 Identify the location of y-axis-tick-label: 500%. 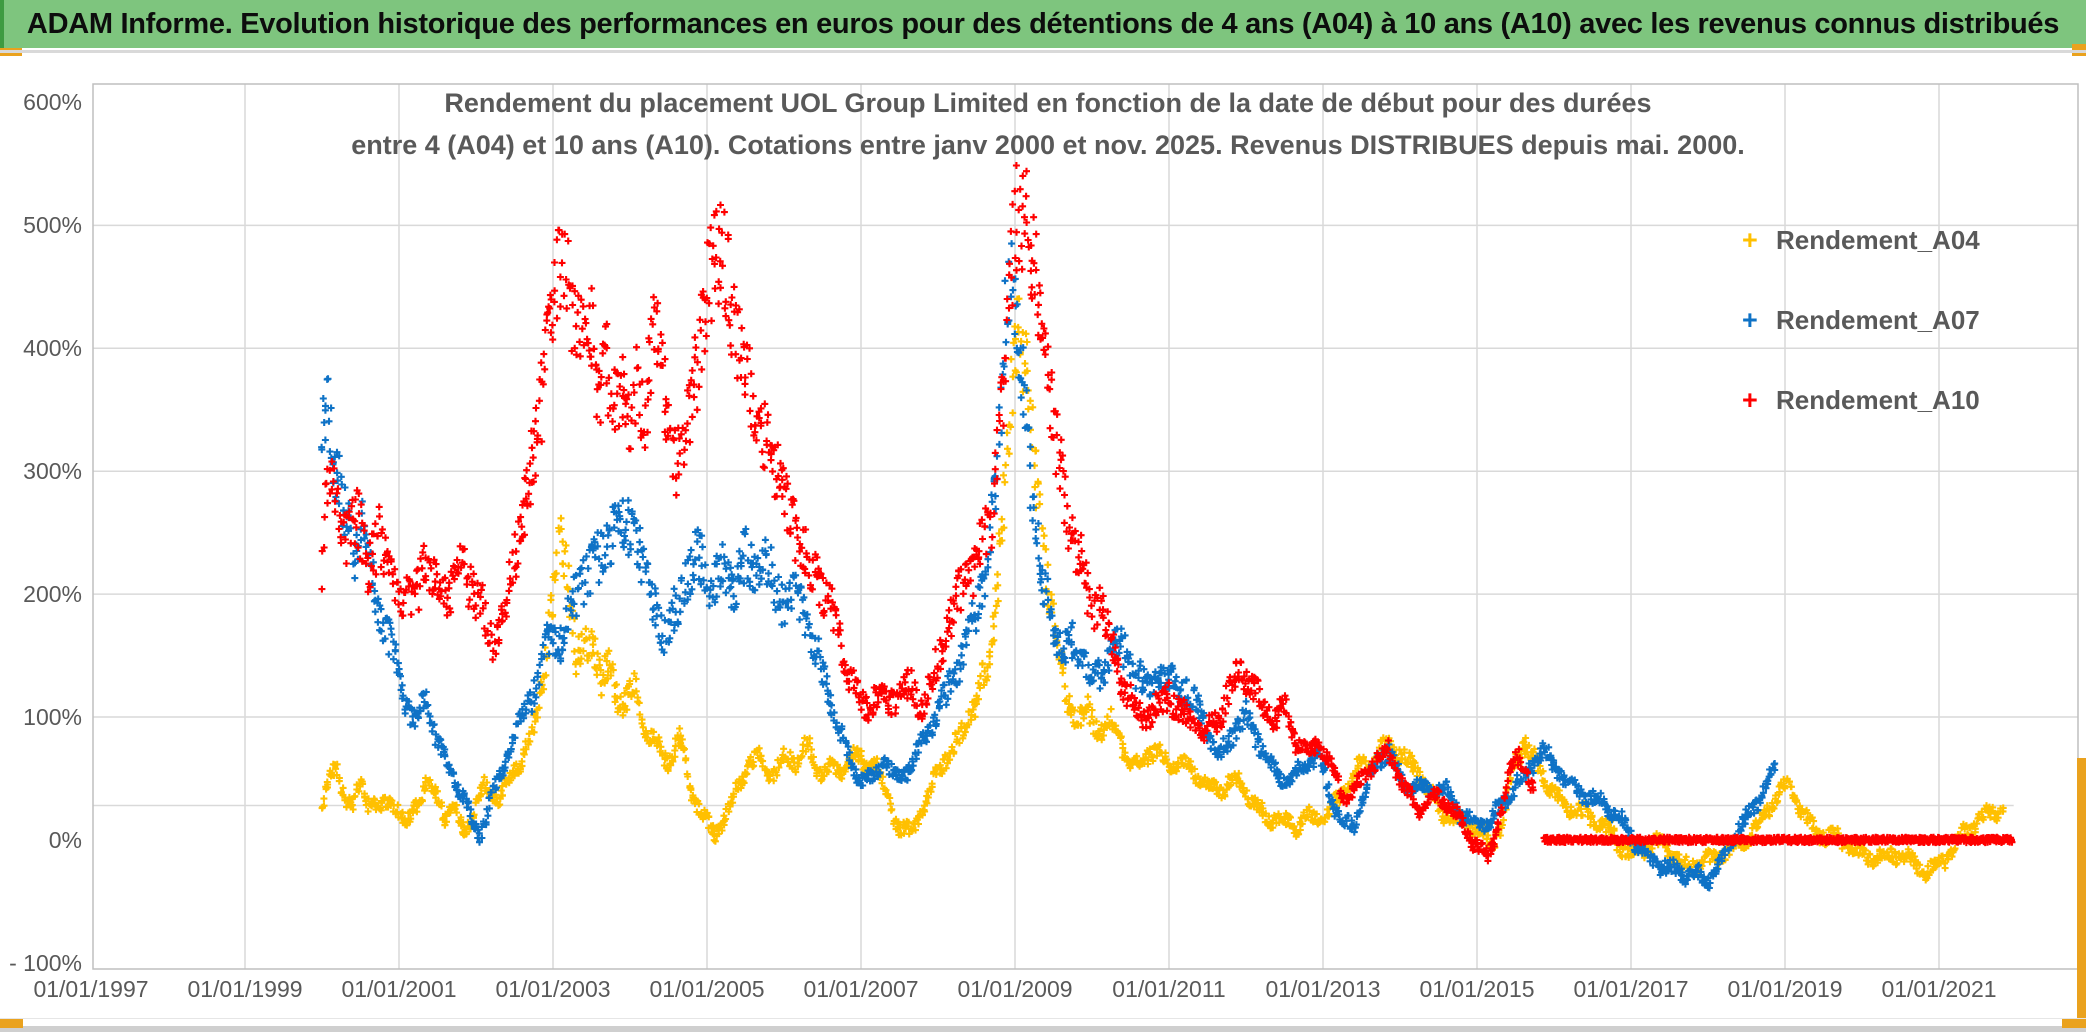
(52, 225).